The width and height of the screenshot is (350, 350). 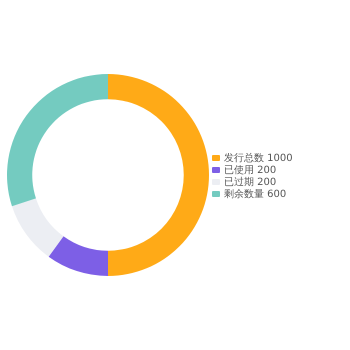 I want to click on legend-label: 已过期 200, so click(x=250, y=182).